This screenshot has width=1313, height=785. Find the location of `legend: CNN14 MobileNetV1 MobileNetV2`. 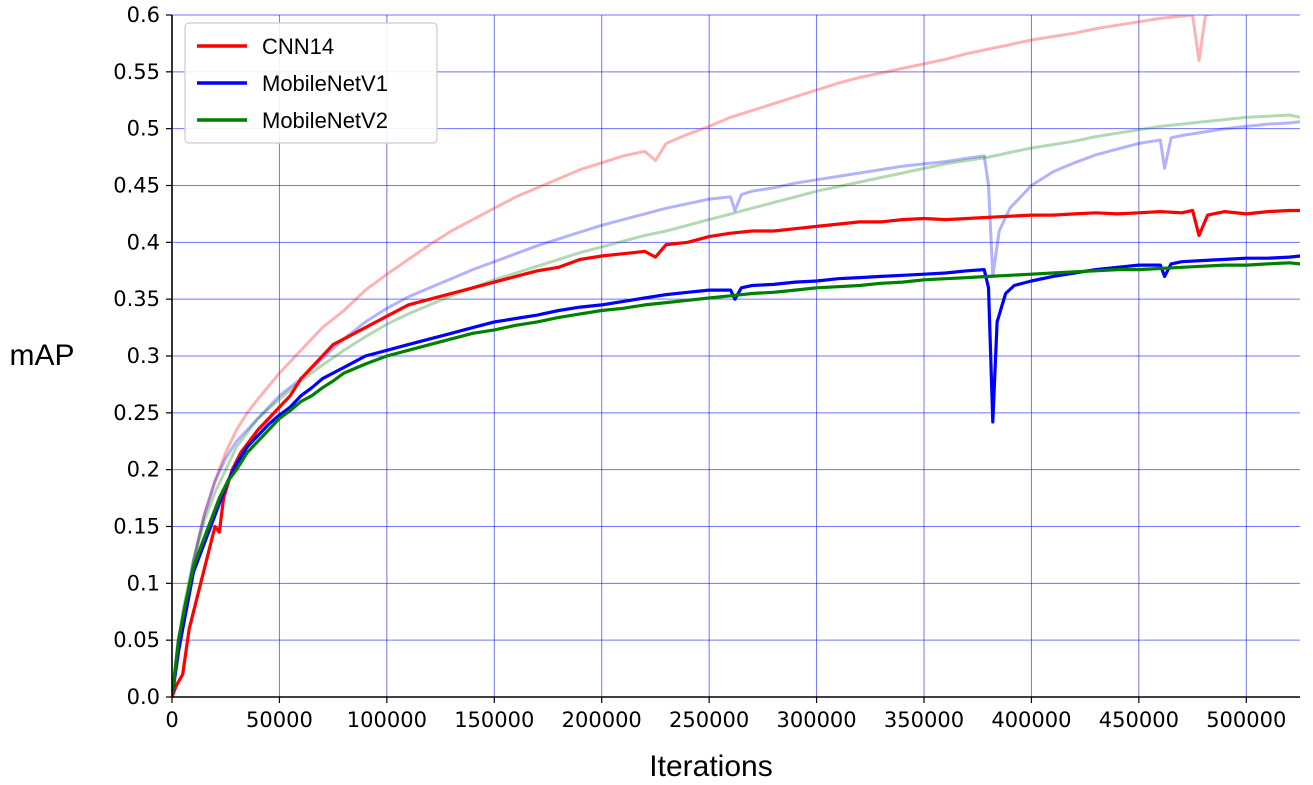

legend: CNN14 MobileNetV1 MobileNetV2 is located at coordinates (311, 83).